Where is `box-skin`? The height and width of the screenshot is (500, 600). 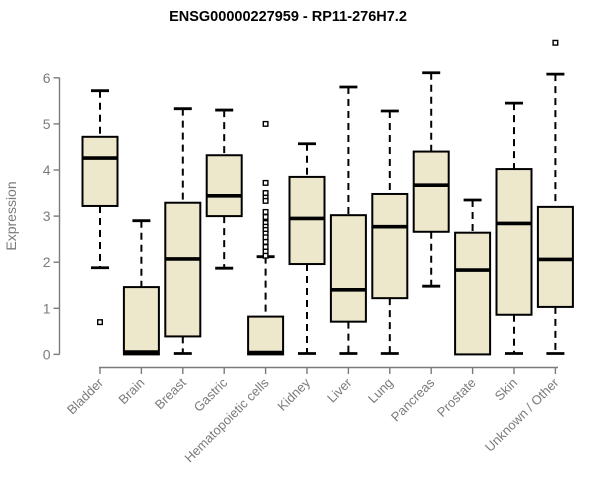
box-skin is located at coordinates (514, 228).